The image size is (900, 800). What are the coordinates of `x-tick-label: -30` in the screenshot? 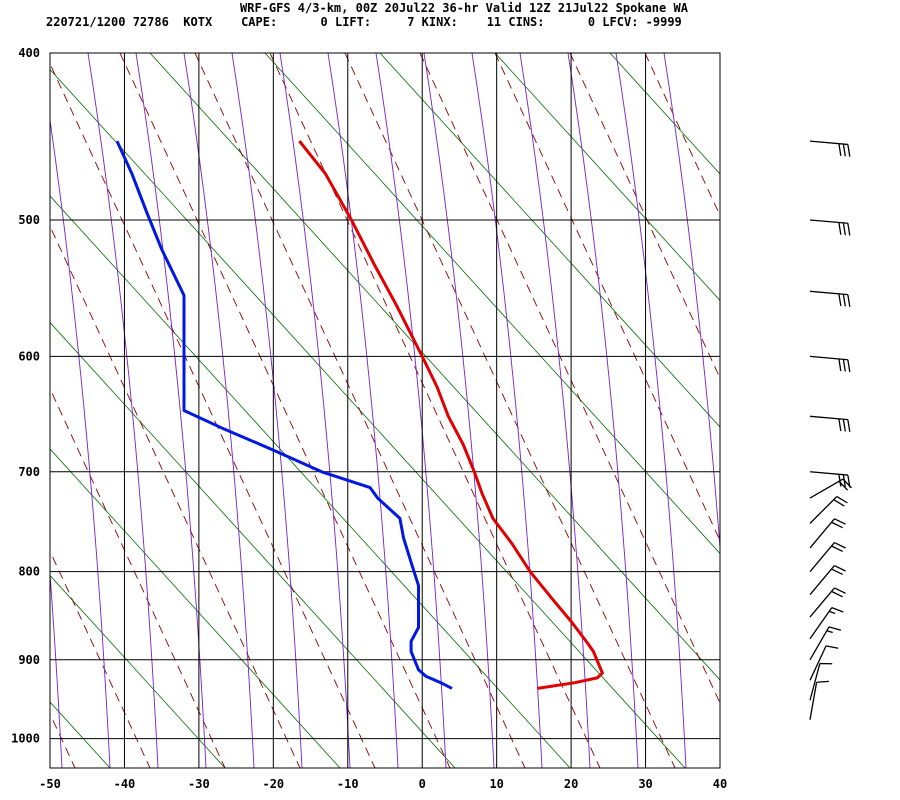 It's located at (199, 784).